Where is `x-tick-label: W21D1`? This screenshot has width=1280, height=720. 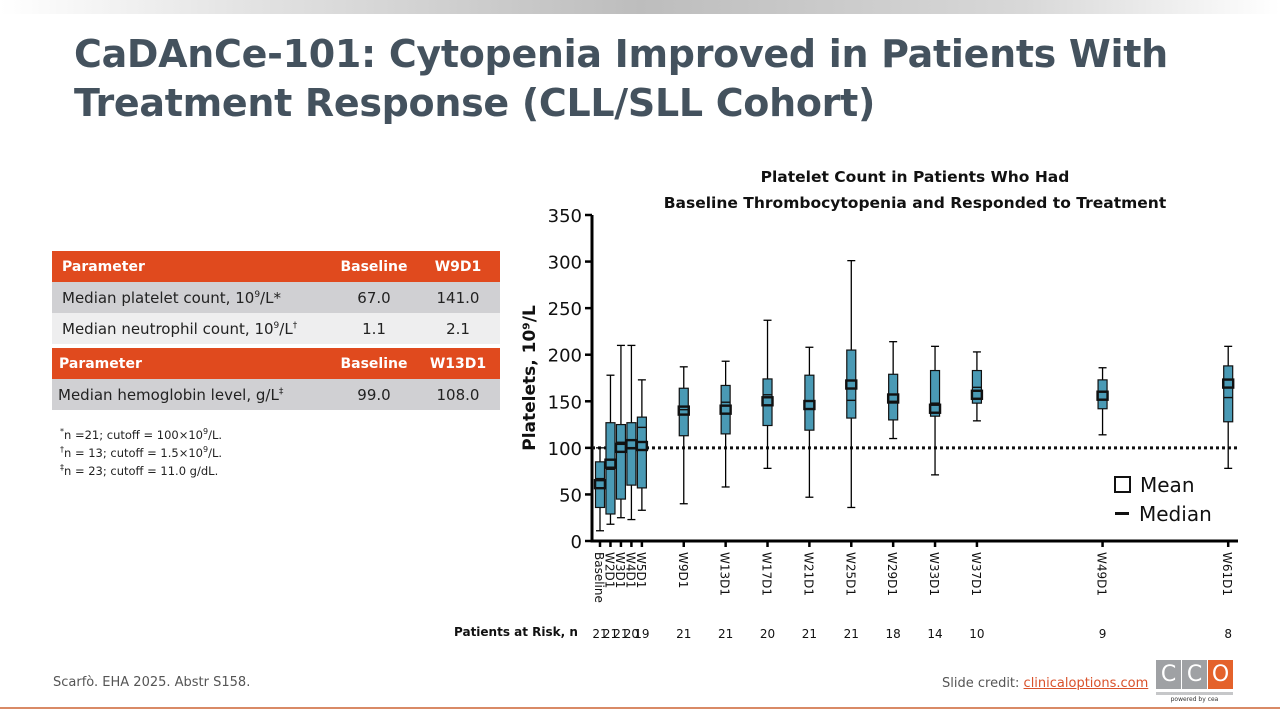 x-tick-label: W21D1 is located at coordinates (808, 574).